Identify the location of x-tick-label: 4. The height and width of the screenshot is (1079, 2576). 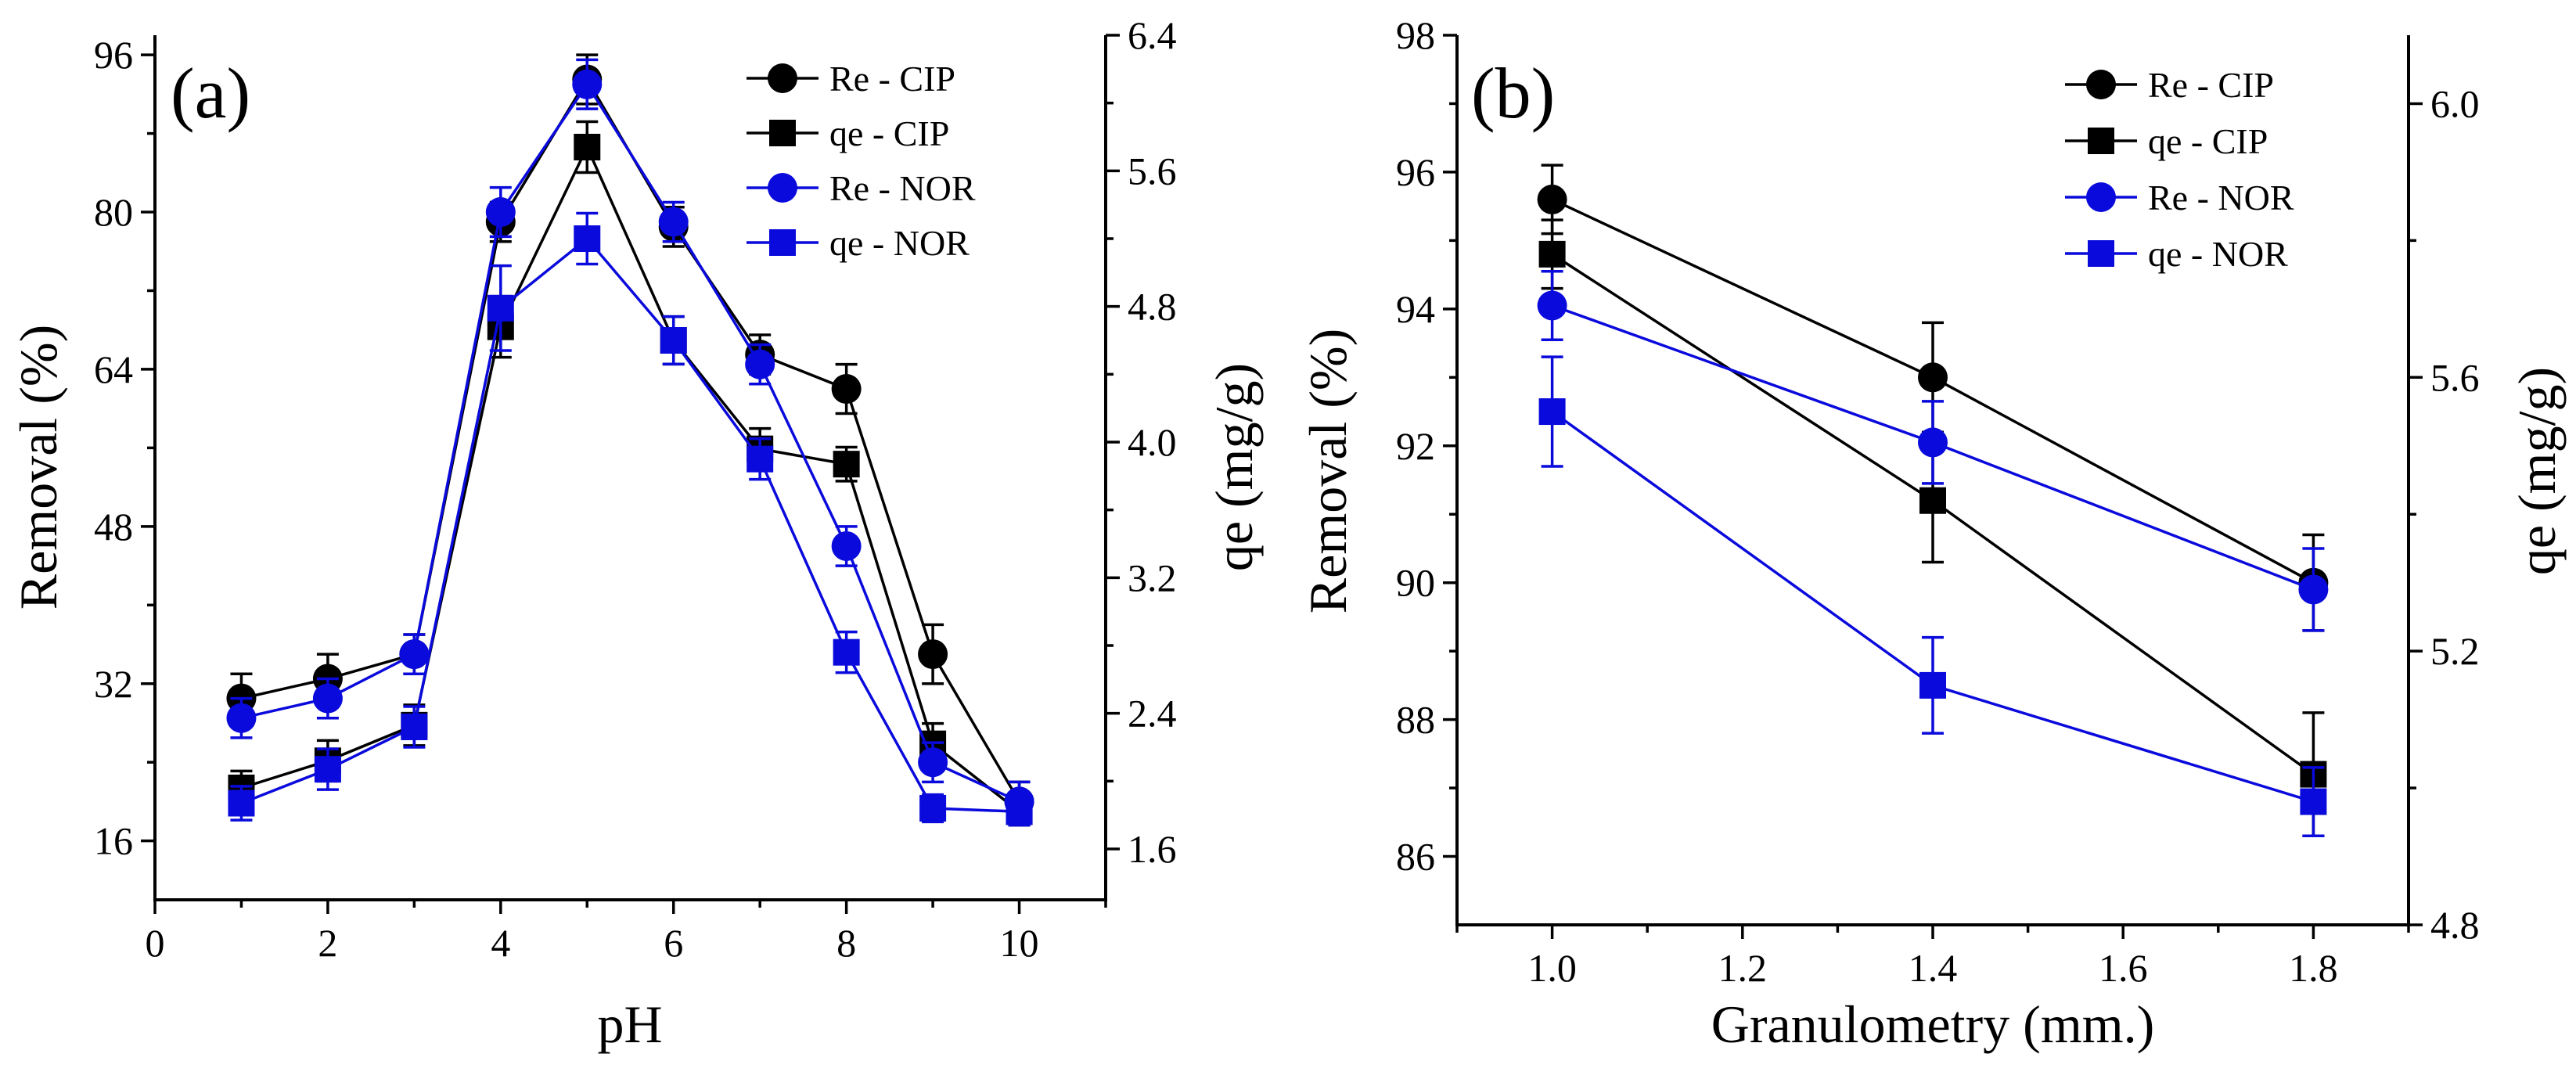
(501, 943).